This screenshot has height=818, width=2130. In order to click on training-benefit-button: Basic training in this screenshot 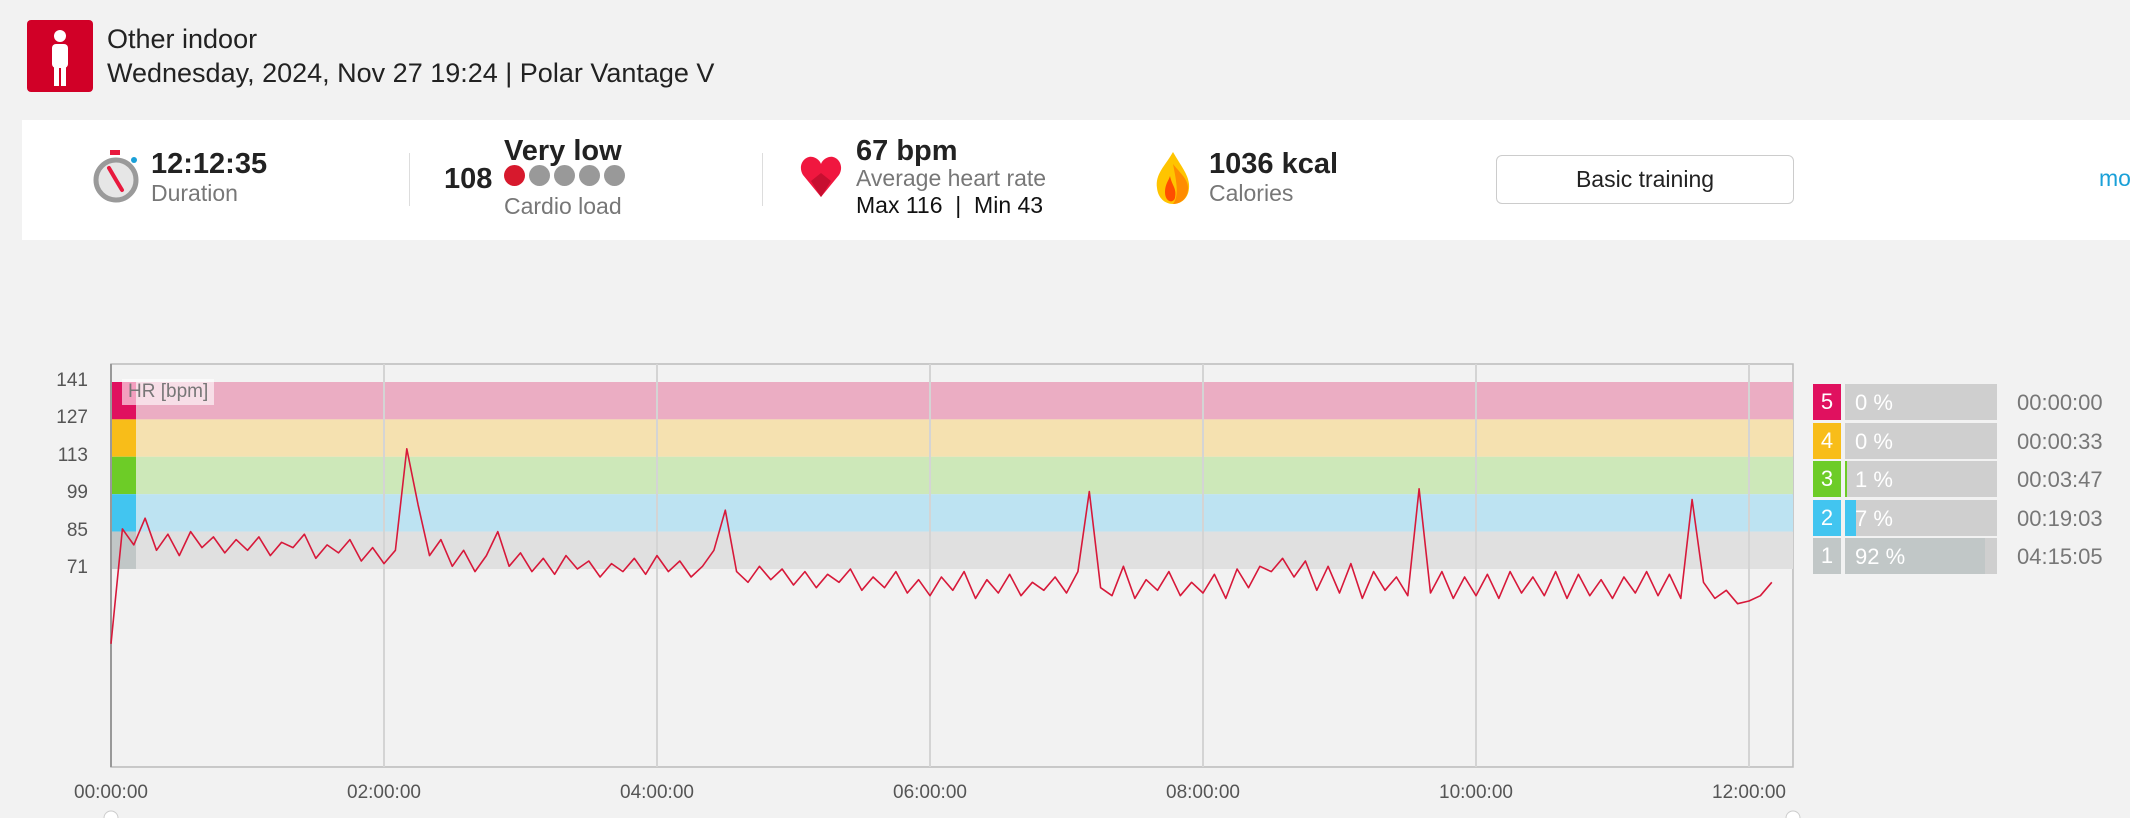, I will do `click(1645, 179)`.